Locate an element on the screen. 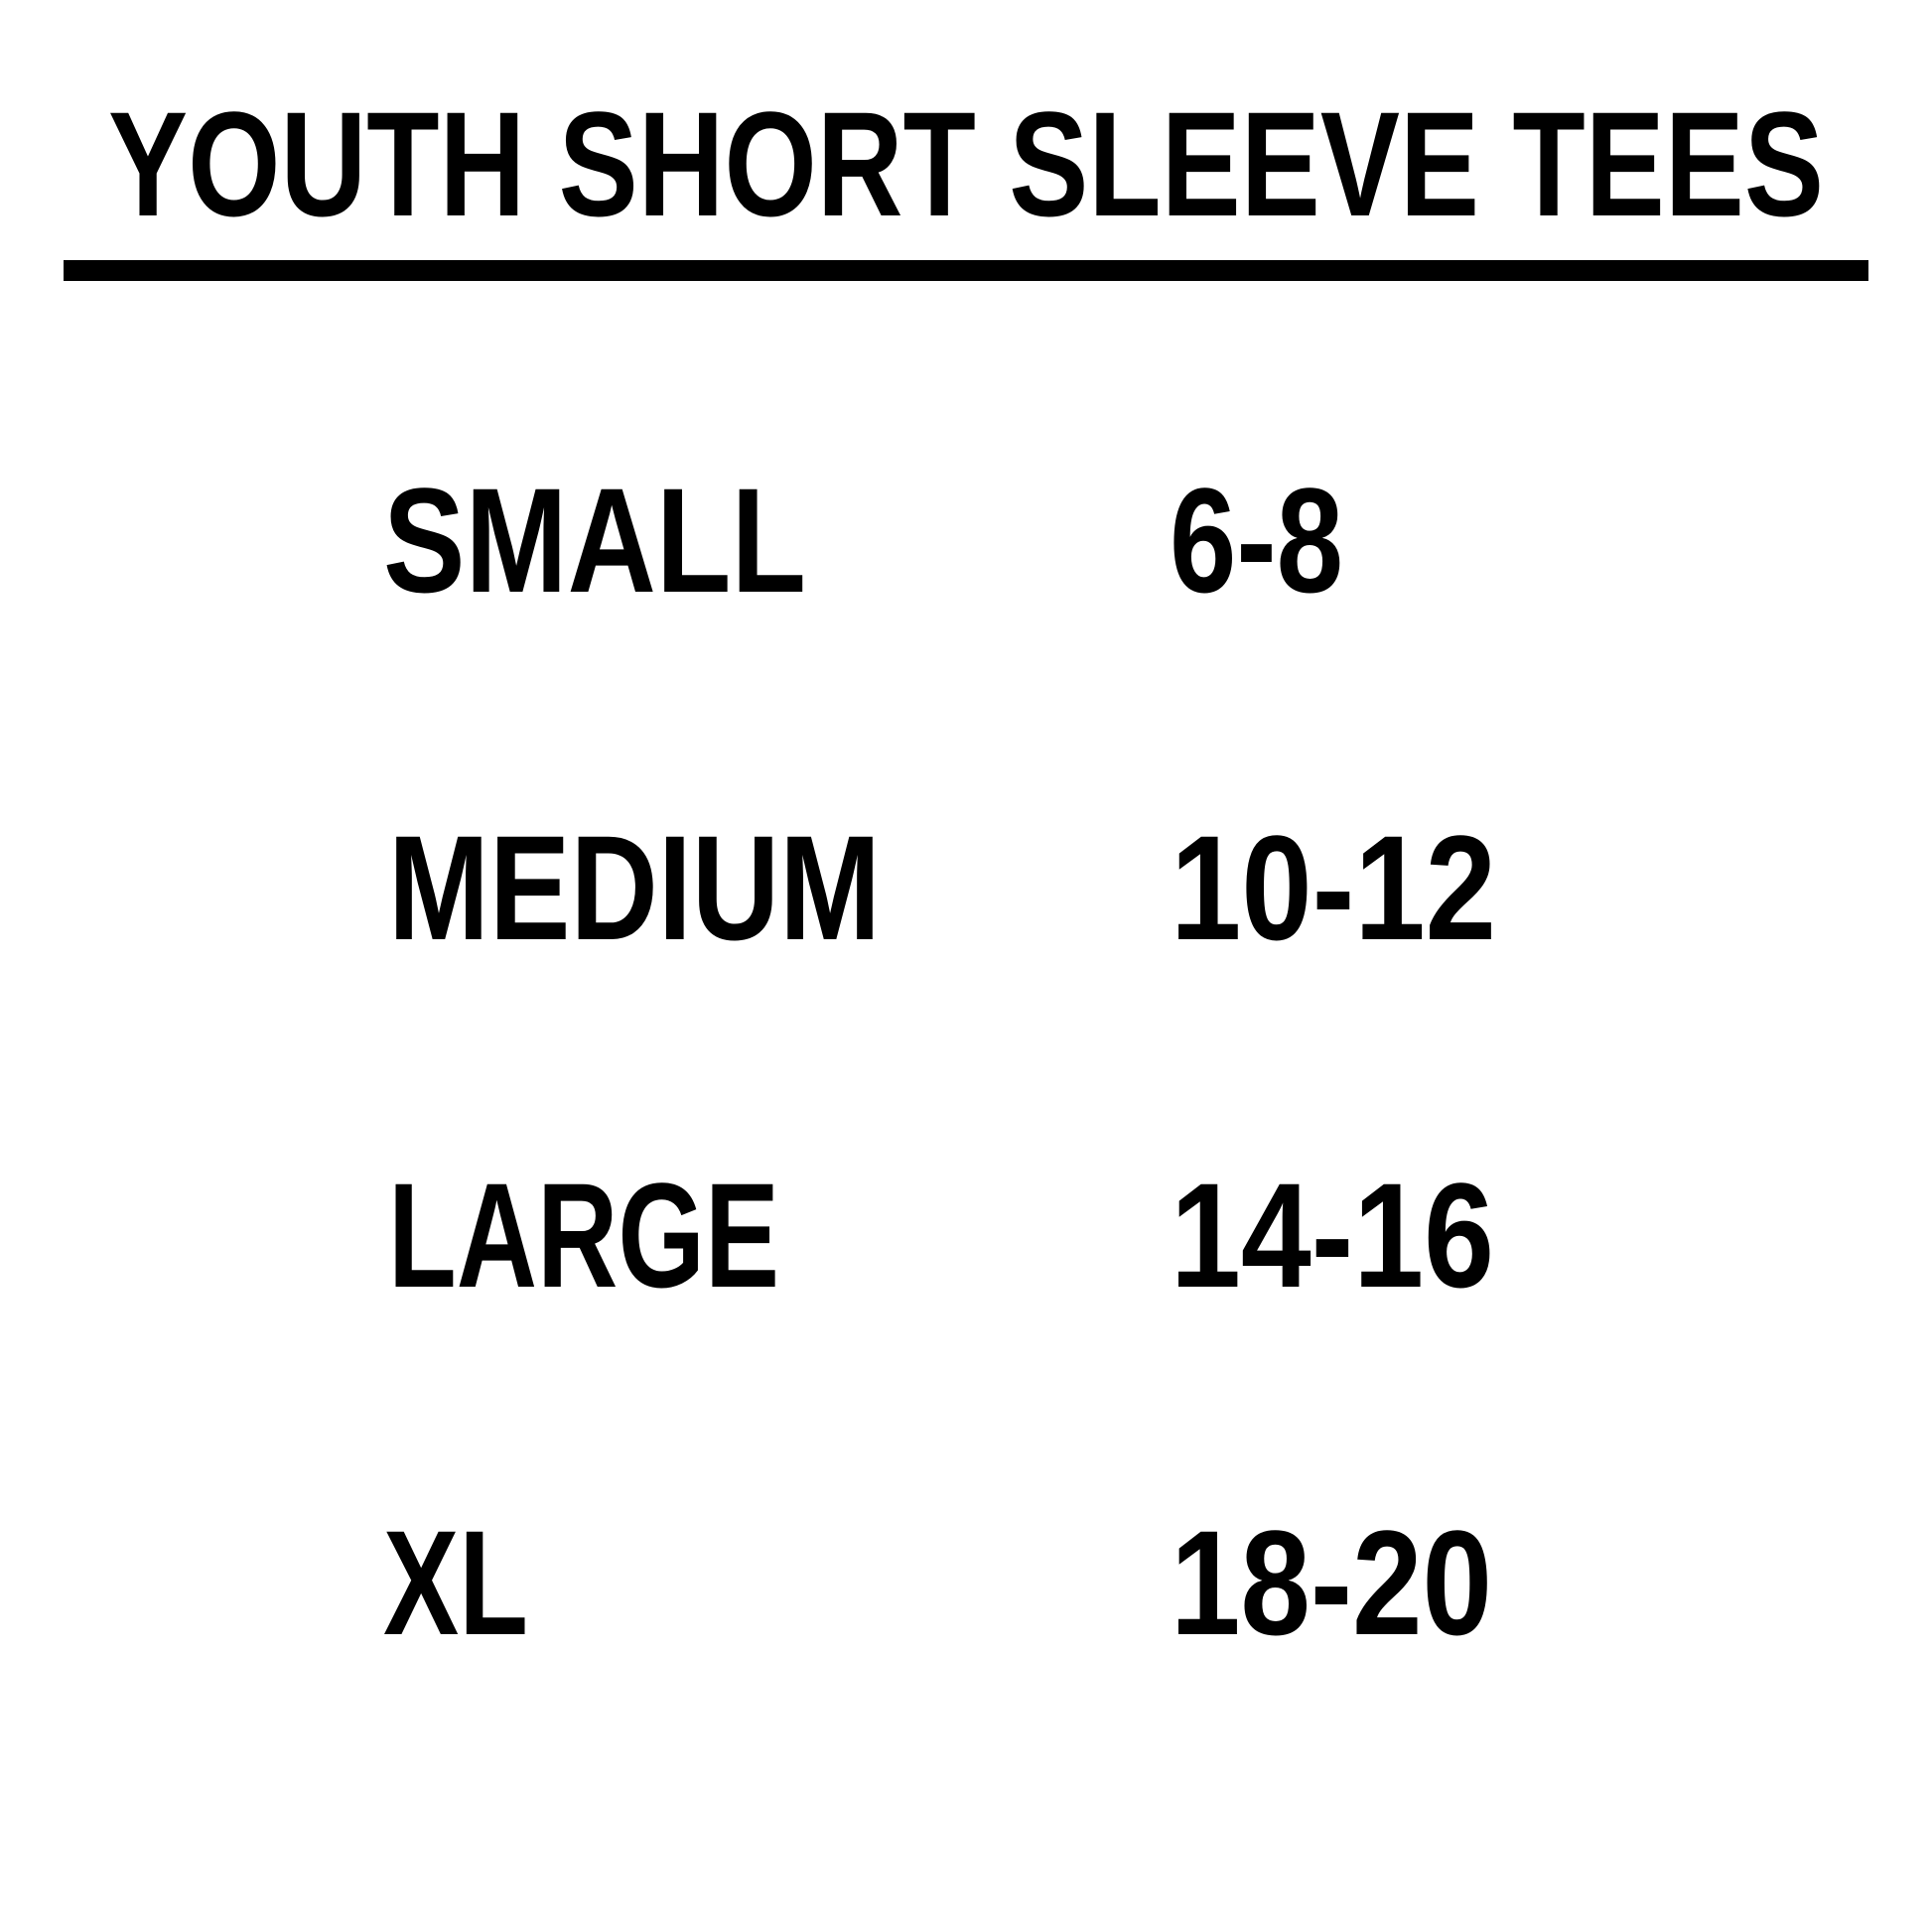 The height and width of the screenshot is (1932, 1932). size-label: SMALL is located at coordinates (594, 540).